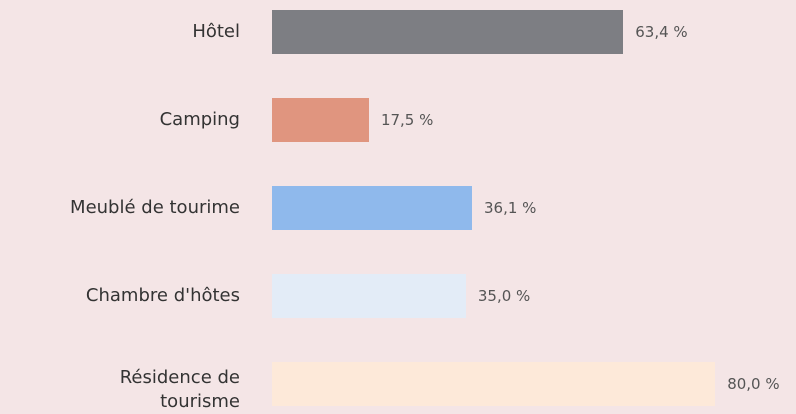 Image resolution: width=796 pixels, height=414 pixels. Describe the element at coordinates (155, 207) in the screenshot. I see `category-label: Meublé de tourime` at that location.